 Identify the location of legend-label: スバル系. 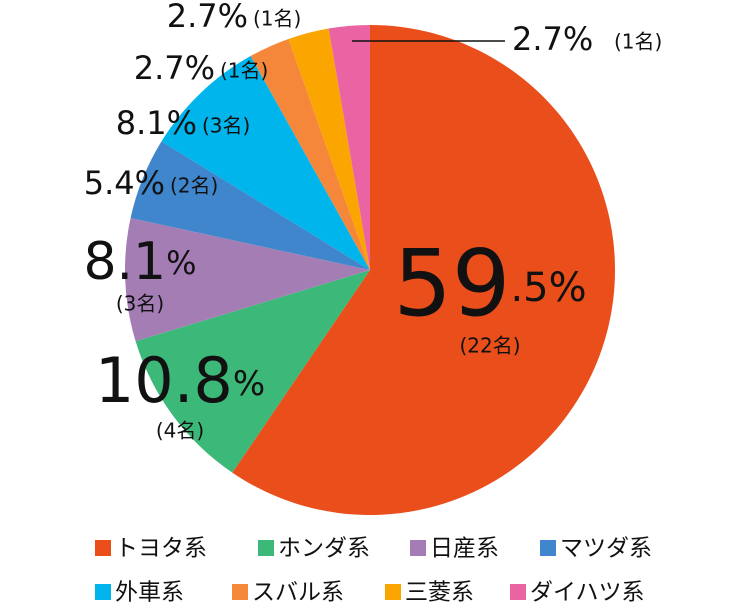
(298, 593).